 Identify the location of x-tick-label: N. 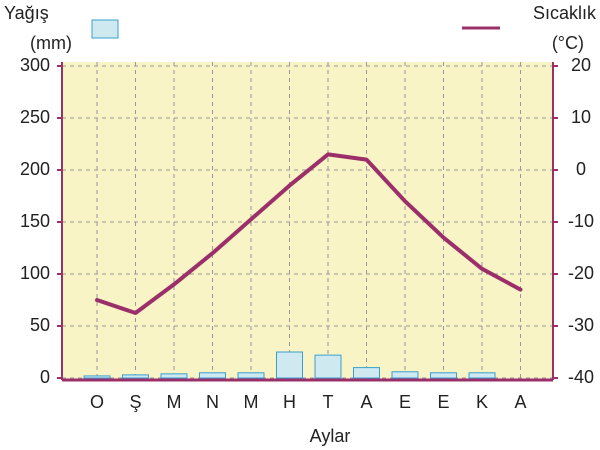
(212, 402).